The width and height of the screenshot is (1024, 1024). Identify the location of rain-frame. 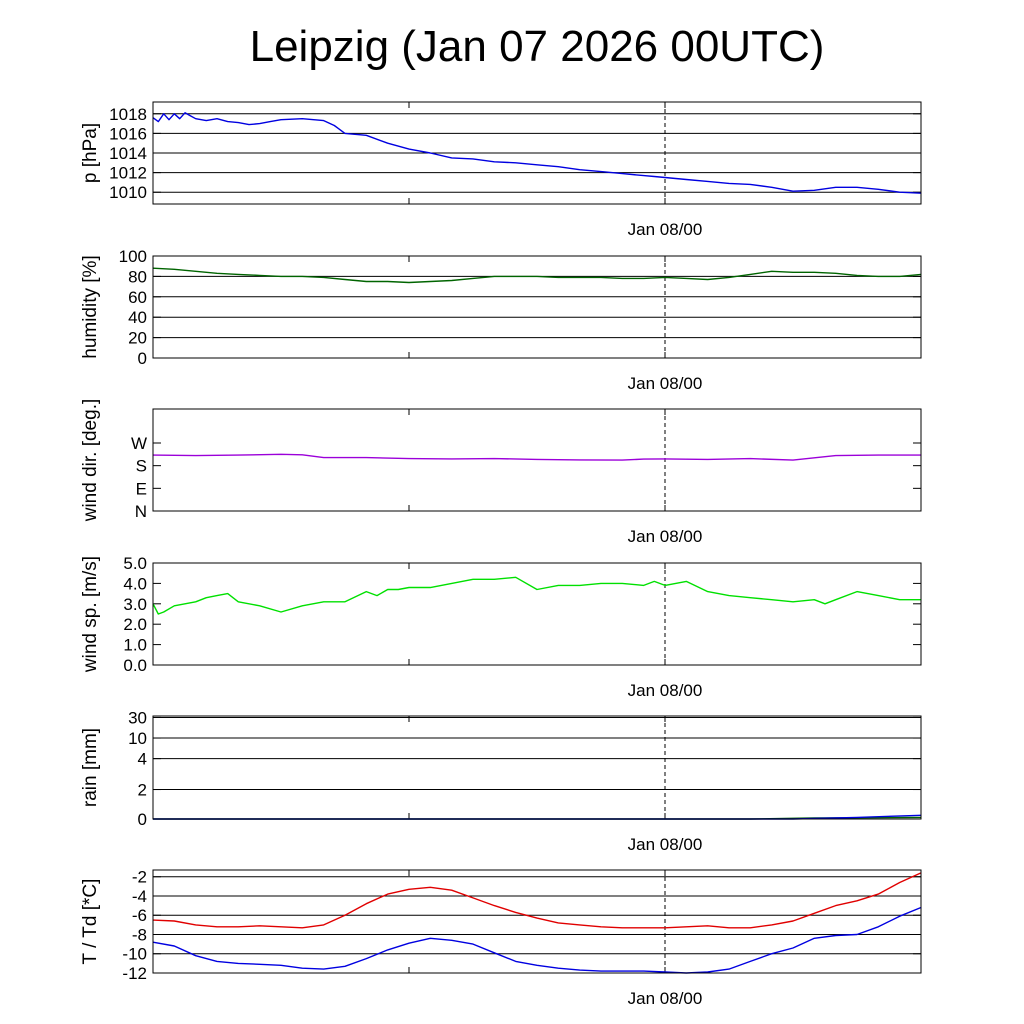
(537, 767).